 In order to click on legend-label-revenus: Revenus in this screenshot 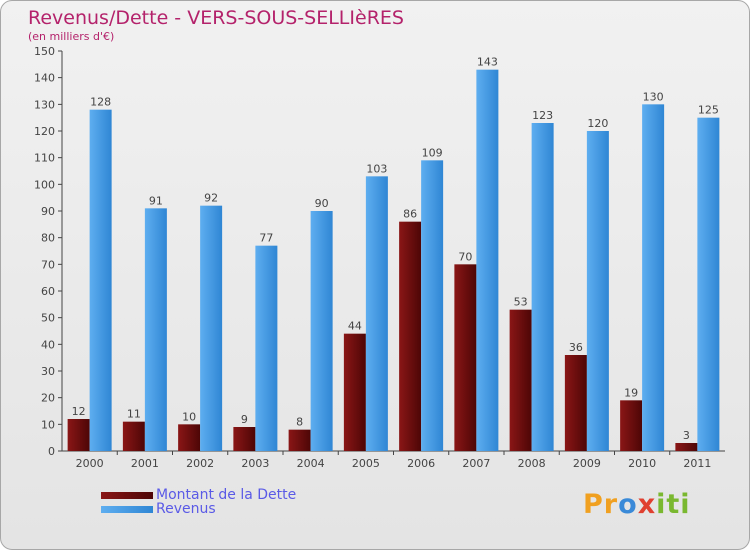, I will do `click(186, 509)`.